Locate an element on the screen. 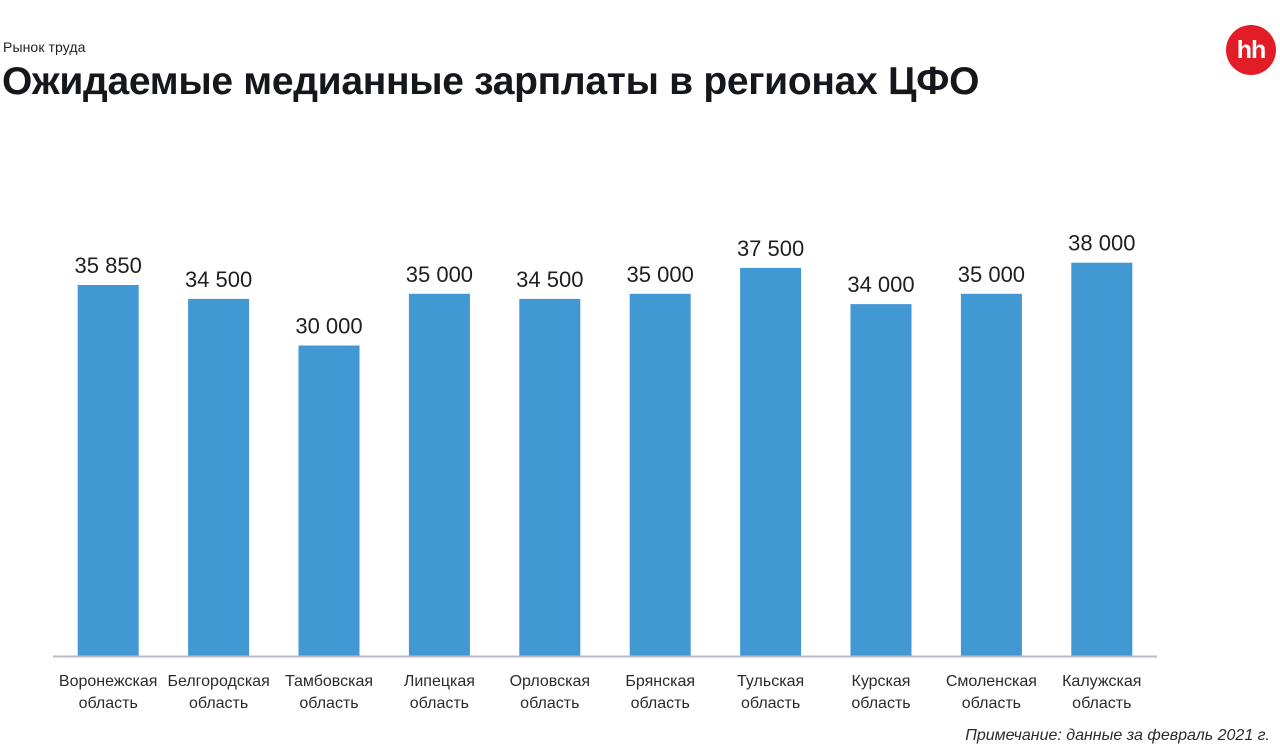 The image size is (1280, 745). footnote: Примечание: данные за февраль 2021 г. is located at coordinates (1117, 735).